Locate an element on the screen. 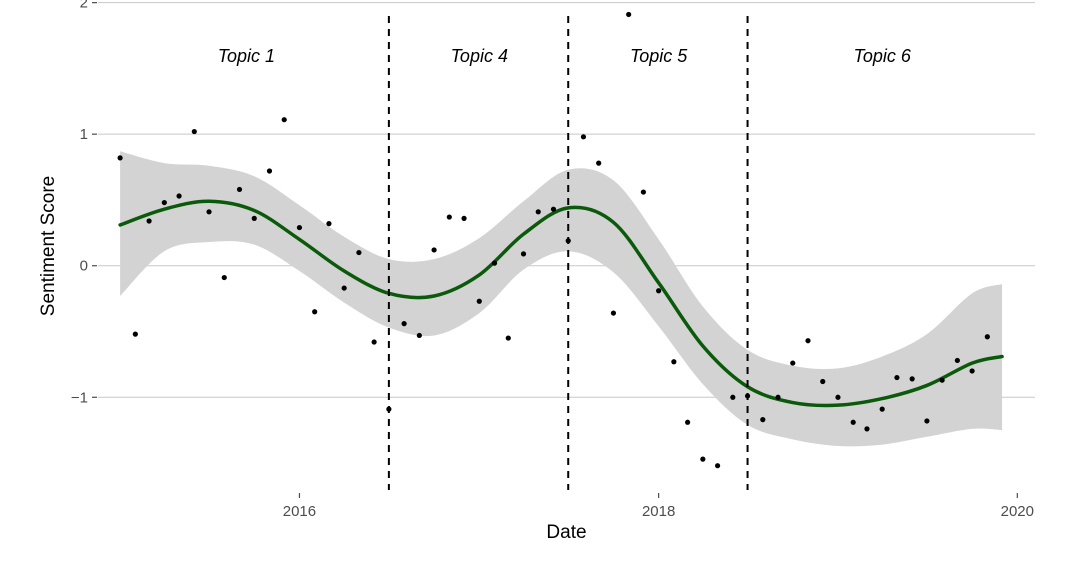 The width and height of the screenshot is (1074, 570). topic-label-2: Topic 5 is located at coordinates (659, 56).